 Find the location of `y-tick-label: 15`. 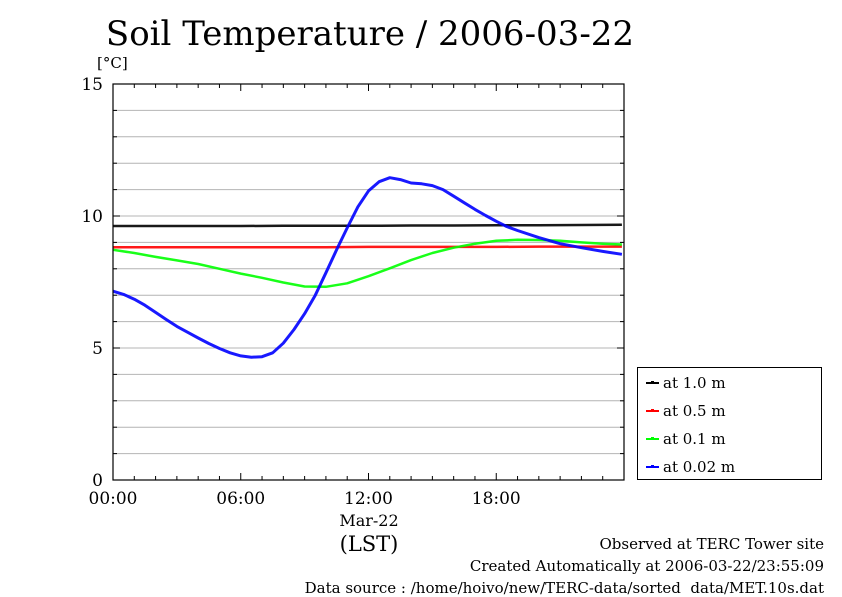

y-tick-label: 15 is located at coordinates (92, 85).